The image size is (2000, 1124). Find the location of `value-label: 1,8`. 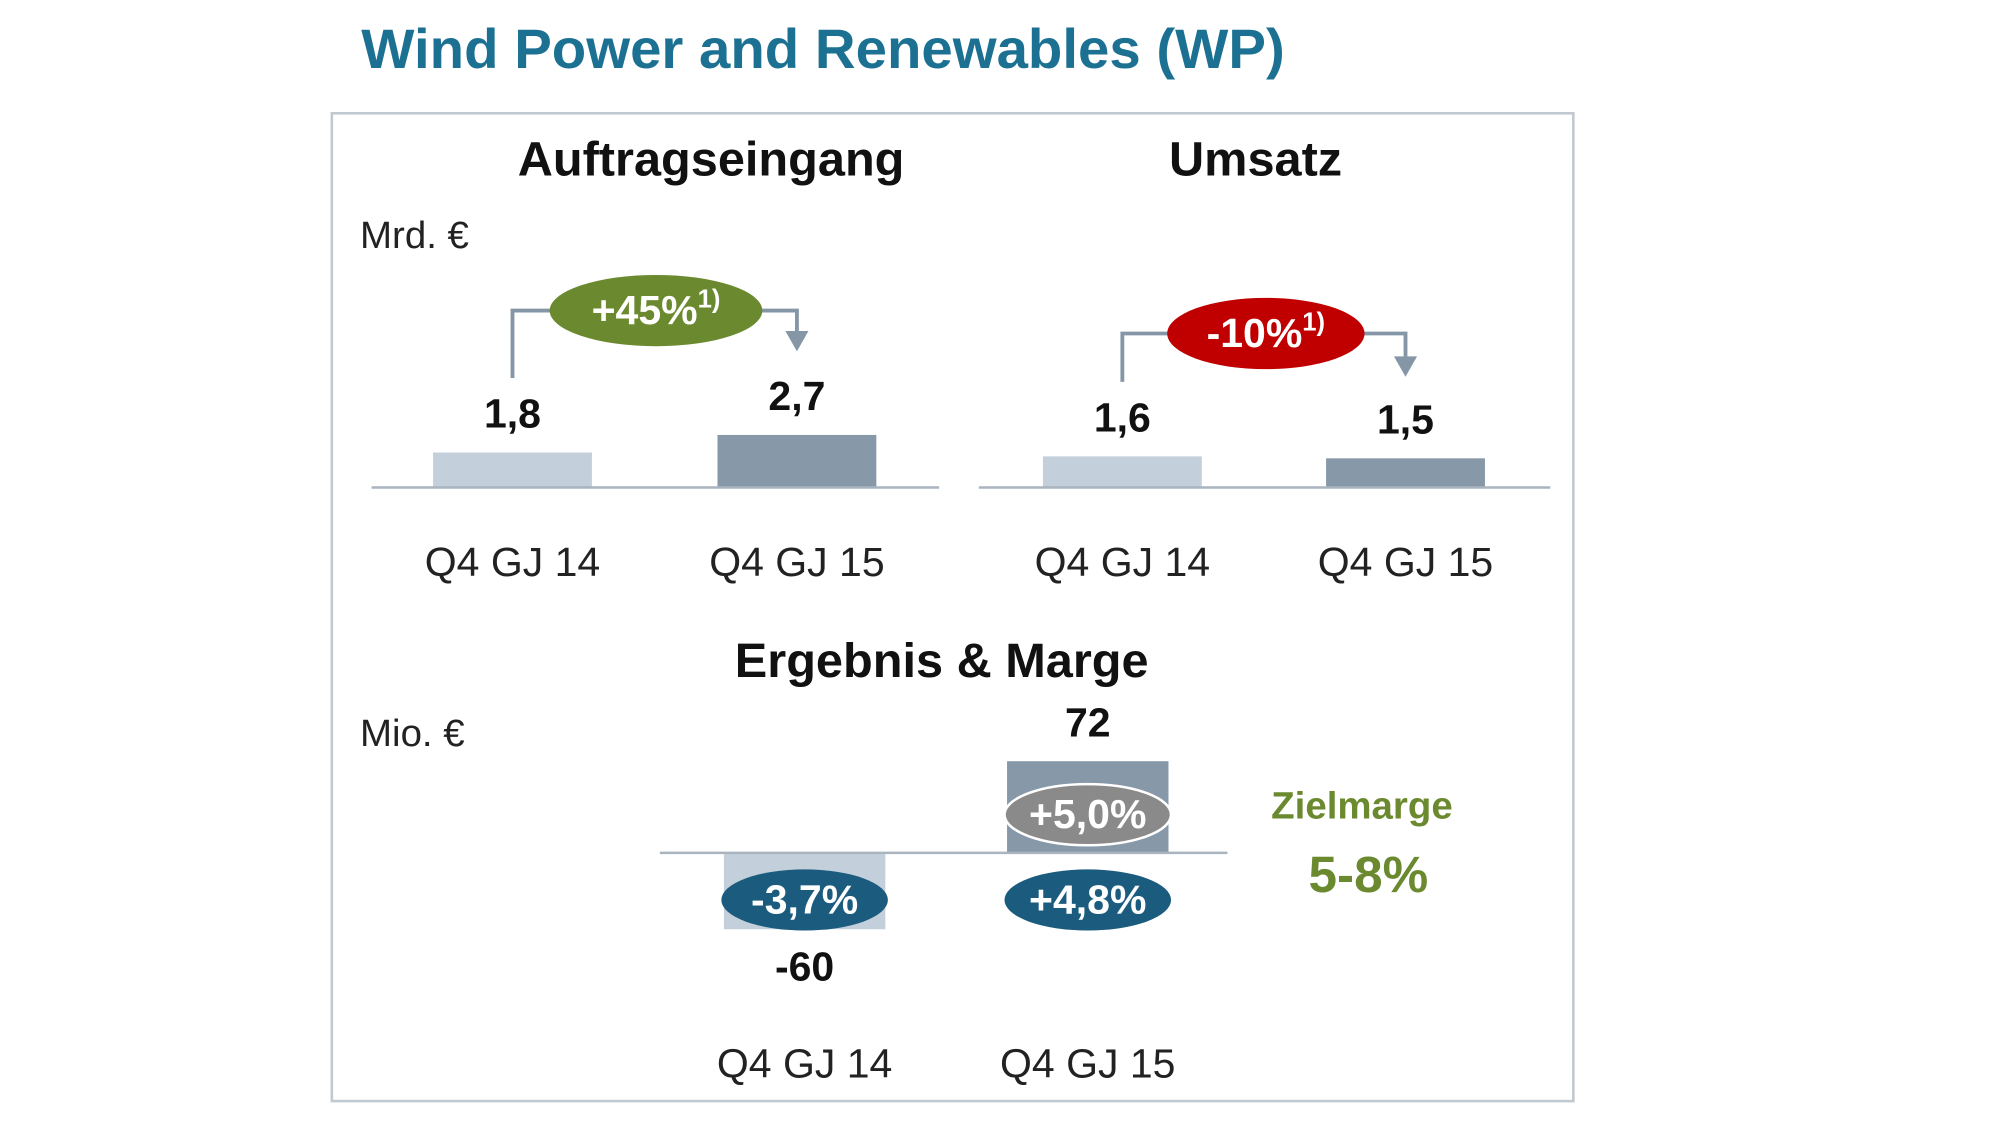

value-label: 1,8 is located at coordinates (512, 414).